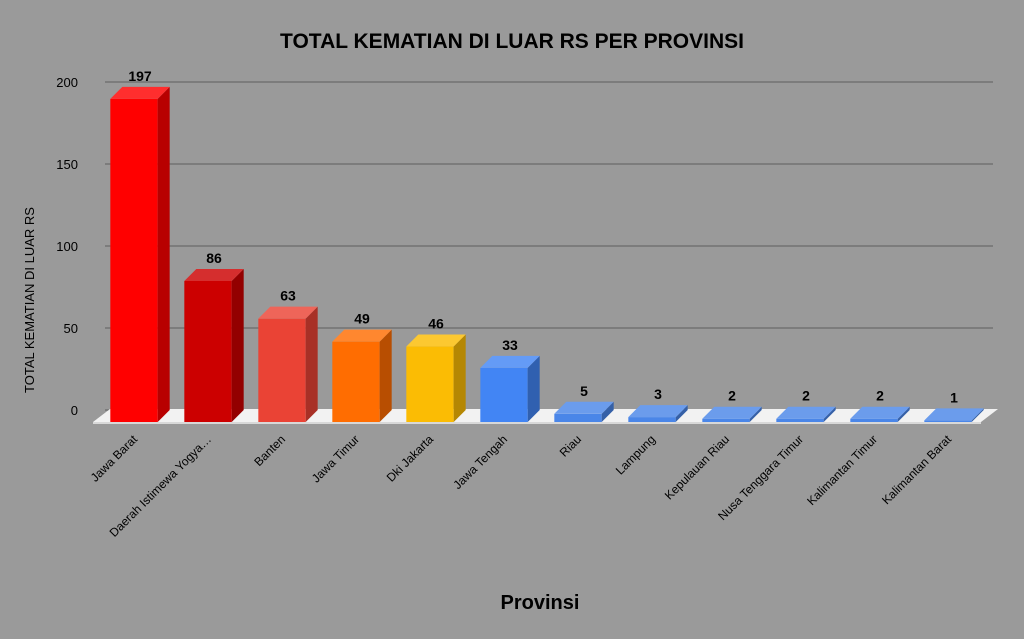 The width and height of the screenshot is (1024, 639). I want to click on x-tick-label: Kalimantan Timur, so click(842, 470).